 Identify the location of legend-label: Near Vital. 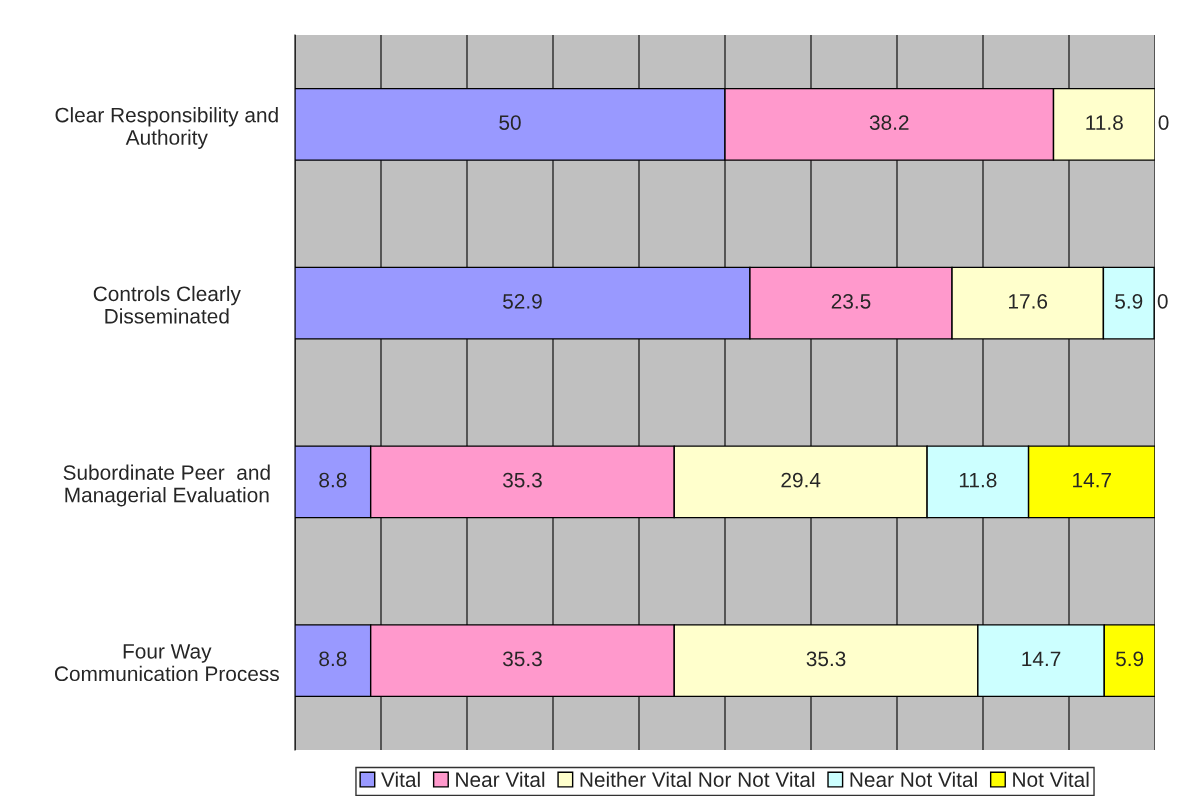
(500, 779).